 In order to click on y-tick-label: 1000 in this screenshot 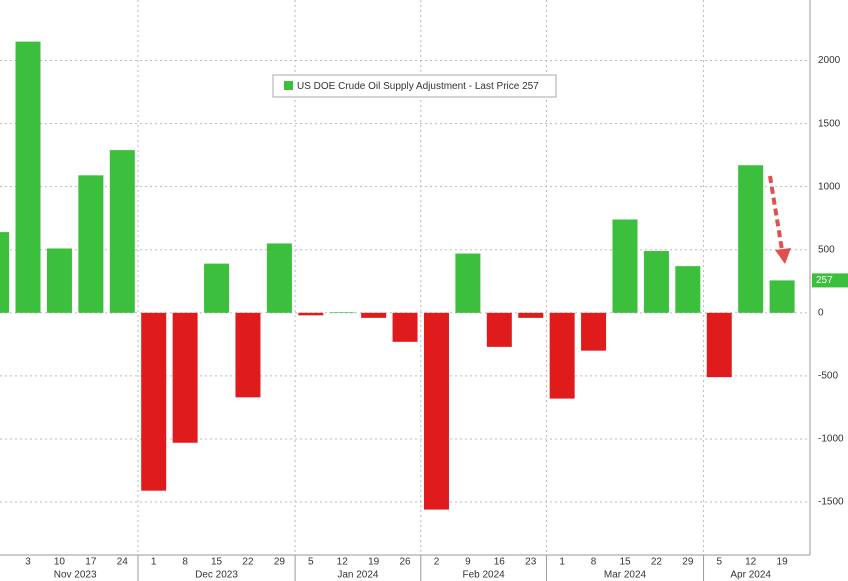, I will do `click(829, 186)`.